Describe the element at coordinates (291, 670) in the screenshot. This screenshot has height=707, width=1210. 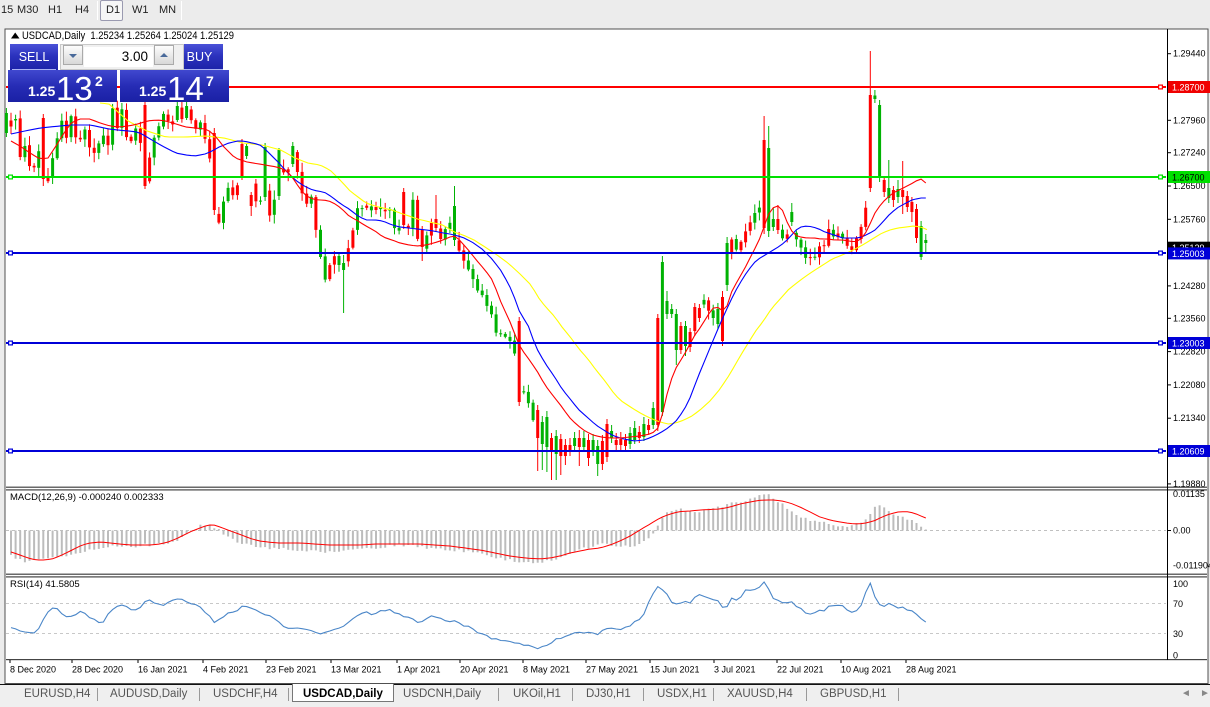
I see `svg-text: 23 Feb 2021` at that location.